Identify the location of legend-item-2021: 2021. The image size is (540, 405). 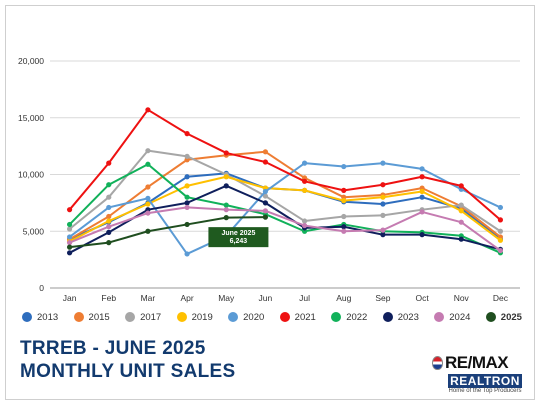
(297, 317).